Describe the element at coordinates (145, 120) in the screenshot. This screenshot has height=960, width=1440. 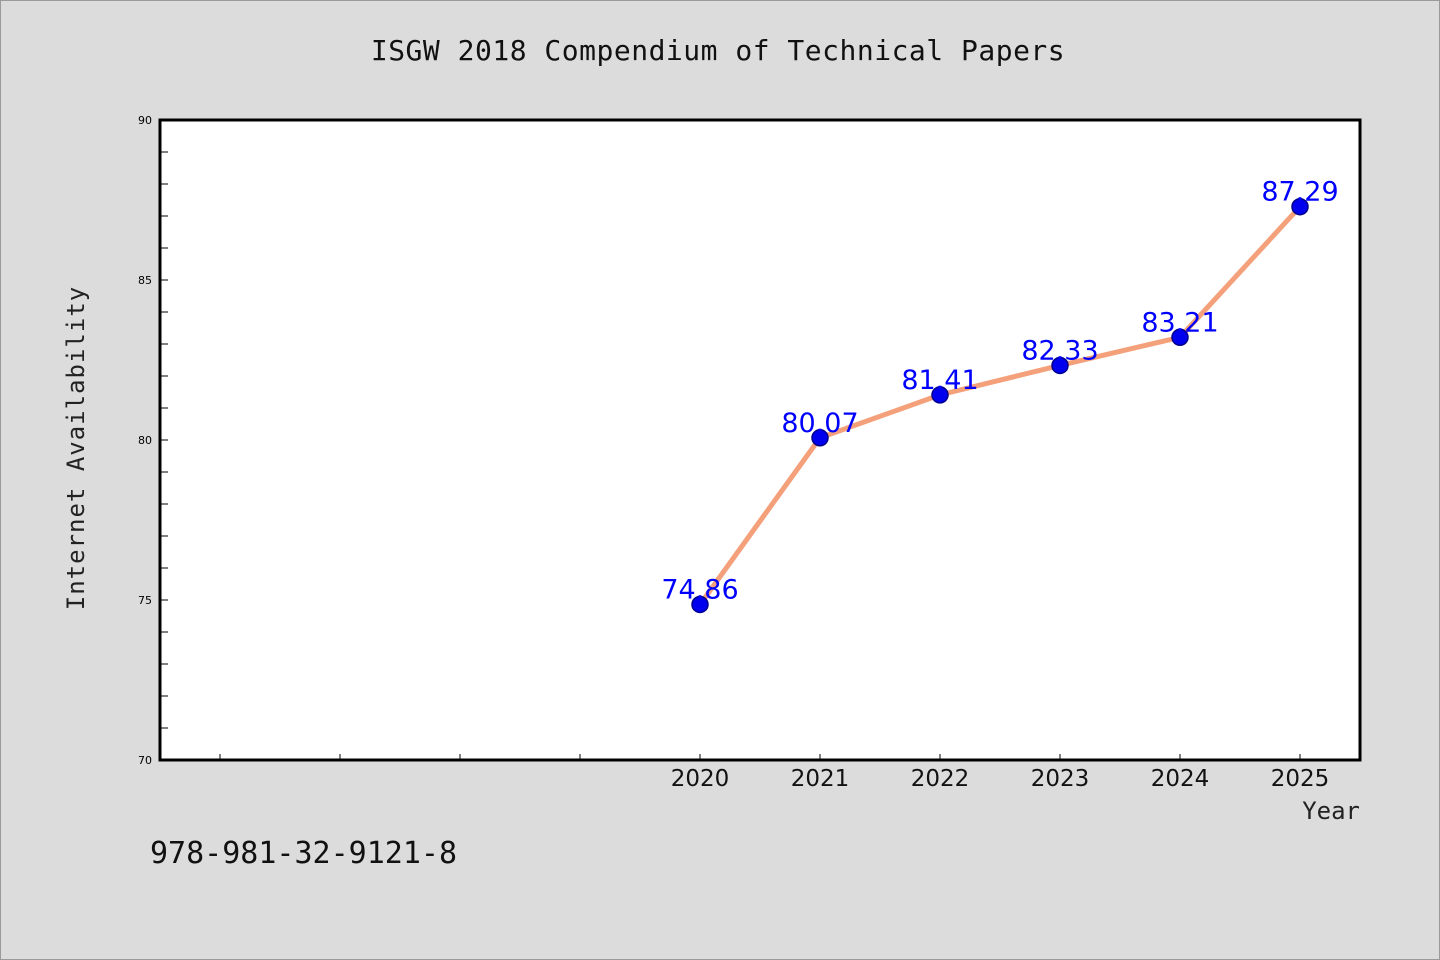
I see `y-tick-label: 90` at that location.